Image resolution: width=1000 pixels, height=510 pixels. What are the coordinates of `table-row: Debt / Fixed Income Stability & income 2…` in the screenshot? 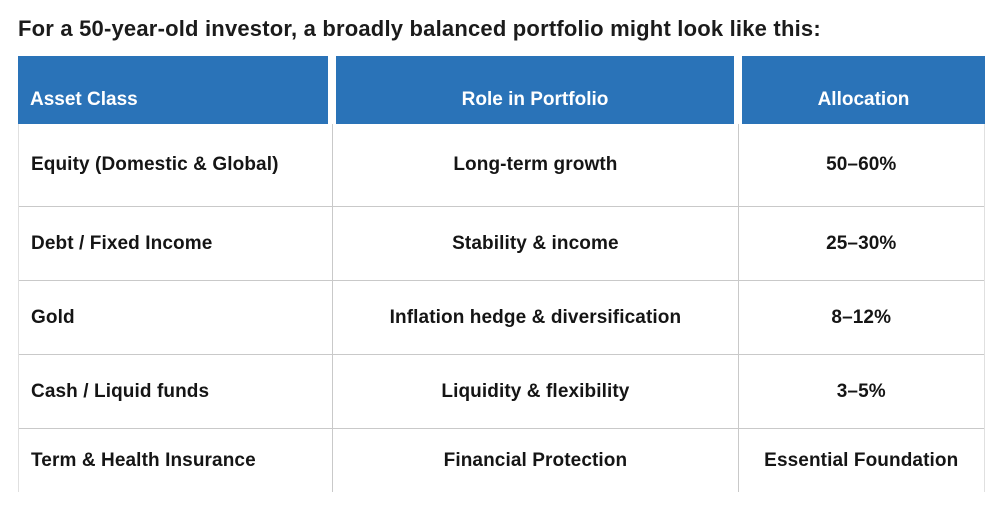 It's located at (501, 243).